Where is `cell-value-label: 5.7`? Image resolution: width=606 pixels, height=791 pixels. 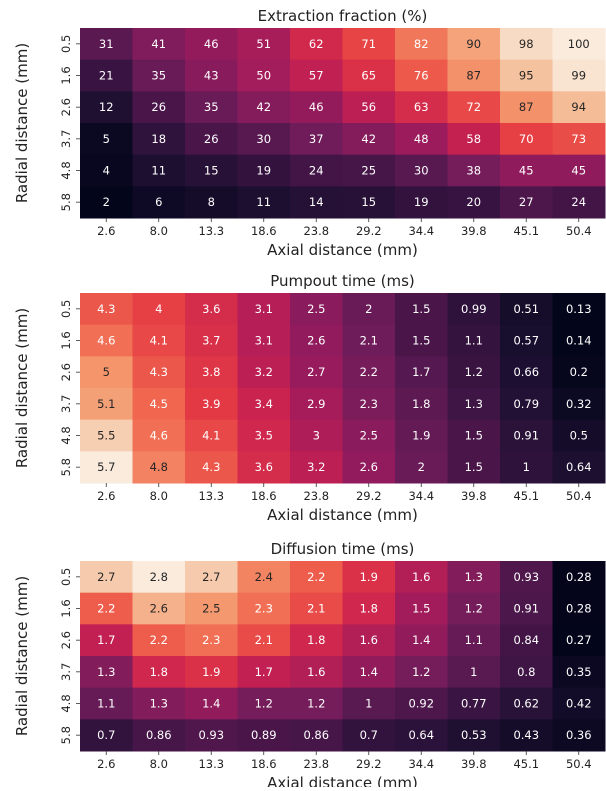
cell-value-label: 5.7 is located at coordinates (106, 467).